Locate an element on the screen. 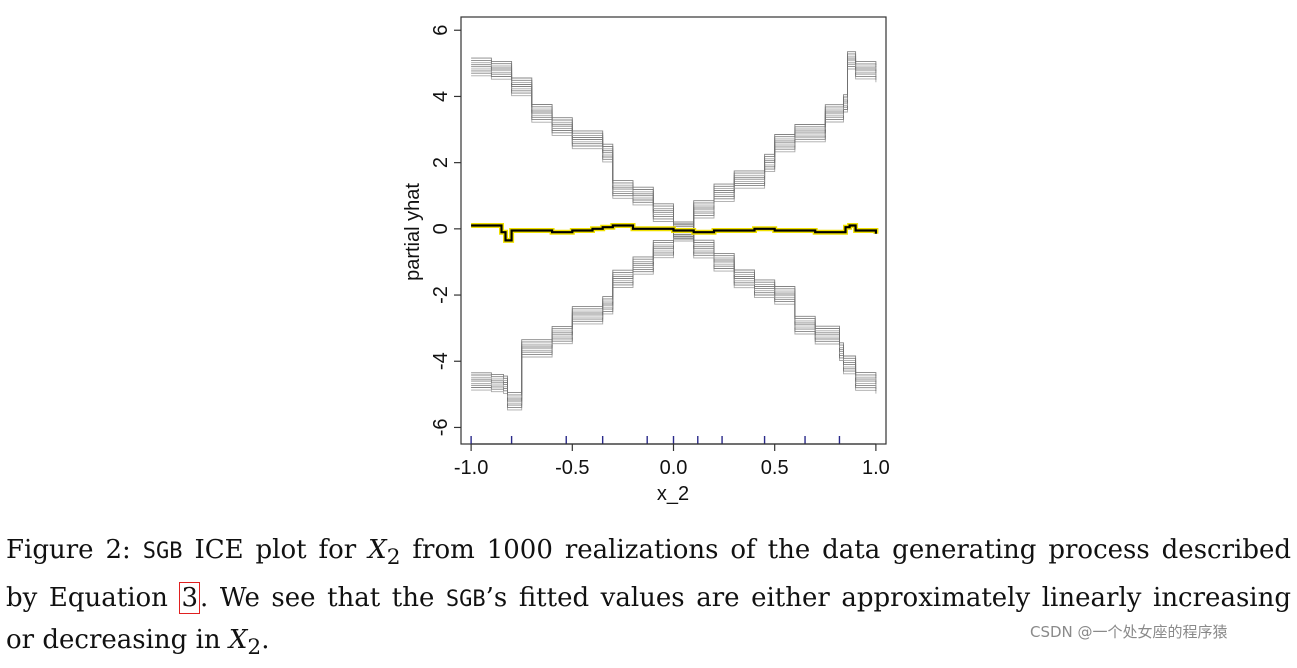  equation-reference-link: 3 is located at coordinates (190, 598).